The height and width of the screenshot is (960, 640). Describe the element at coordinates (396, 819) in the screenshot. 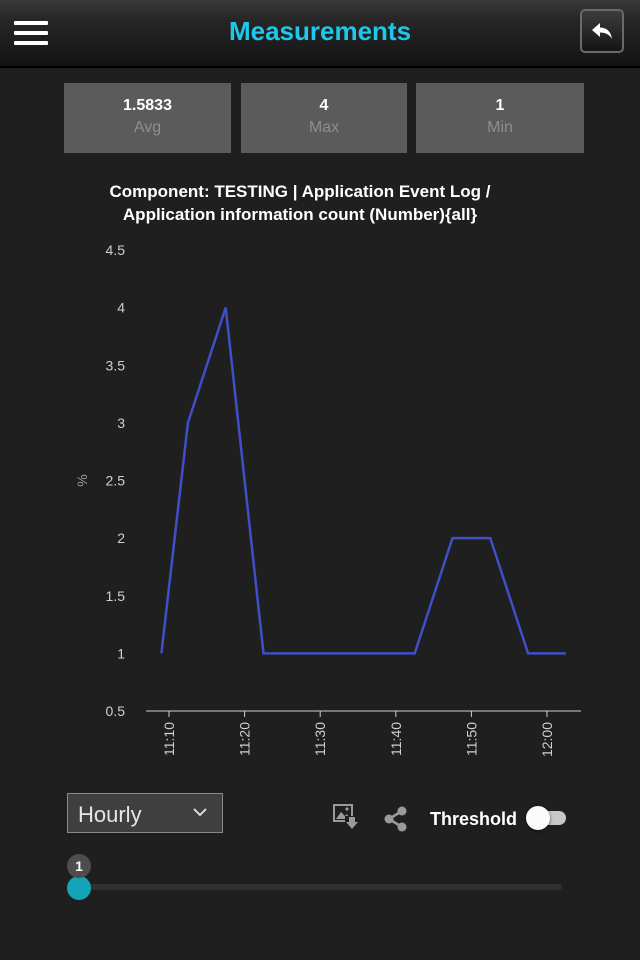

I see `share-icon` at that location.